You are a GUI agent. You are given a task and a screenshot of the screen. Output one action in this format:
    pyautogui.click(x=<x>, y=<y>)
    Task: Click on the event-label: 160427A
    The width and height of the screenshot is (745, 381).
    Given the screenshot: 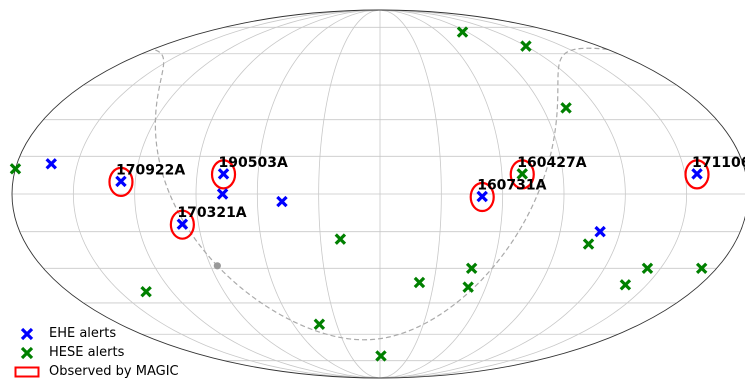 What is the action you would take?
    pyautogui.click(x=551, y=163)
    